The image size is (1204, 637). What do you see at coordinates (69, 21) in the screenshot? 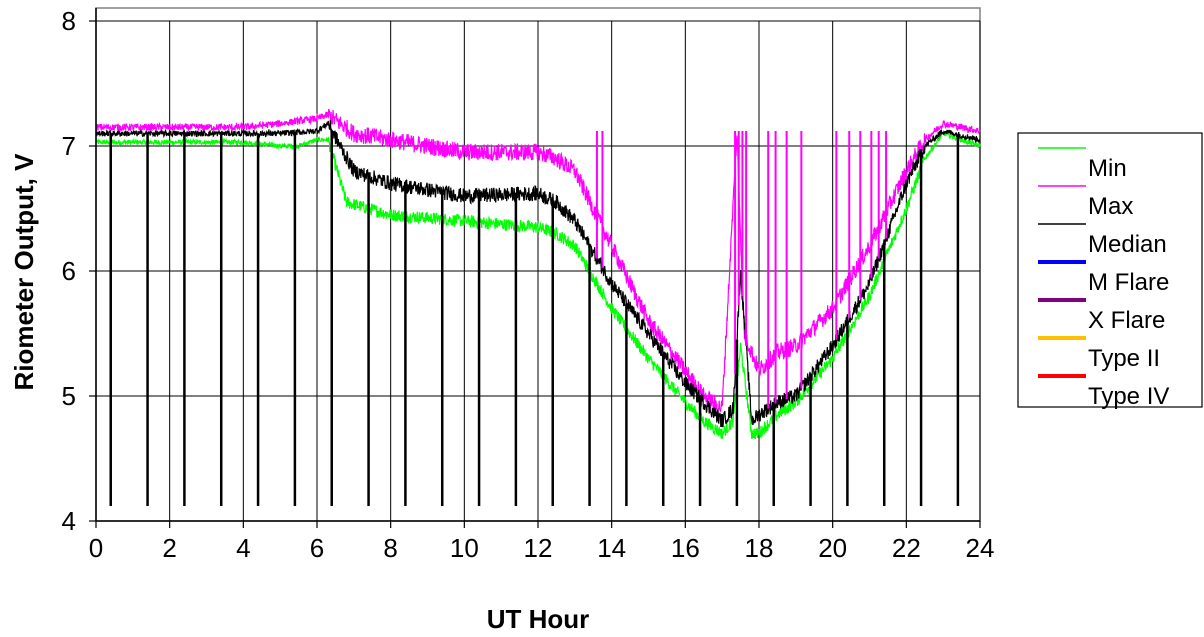
I see `y-tick-label: 8` at bounding box center [69, 21].